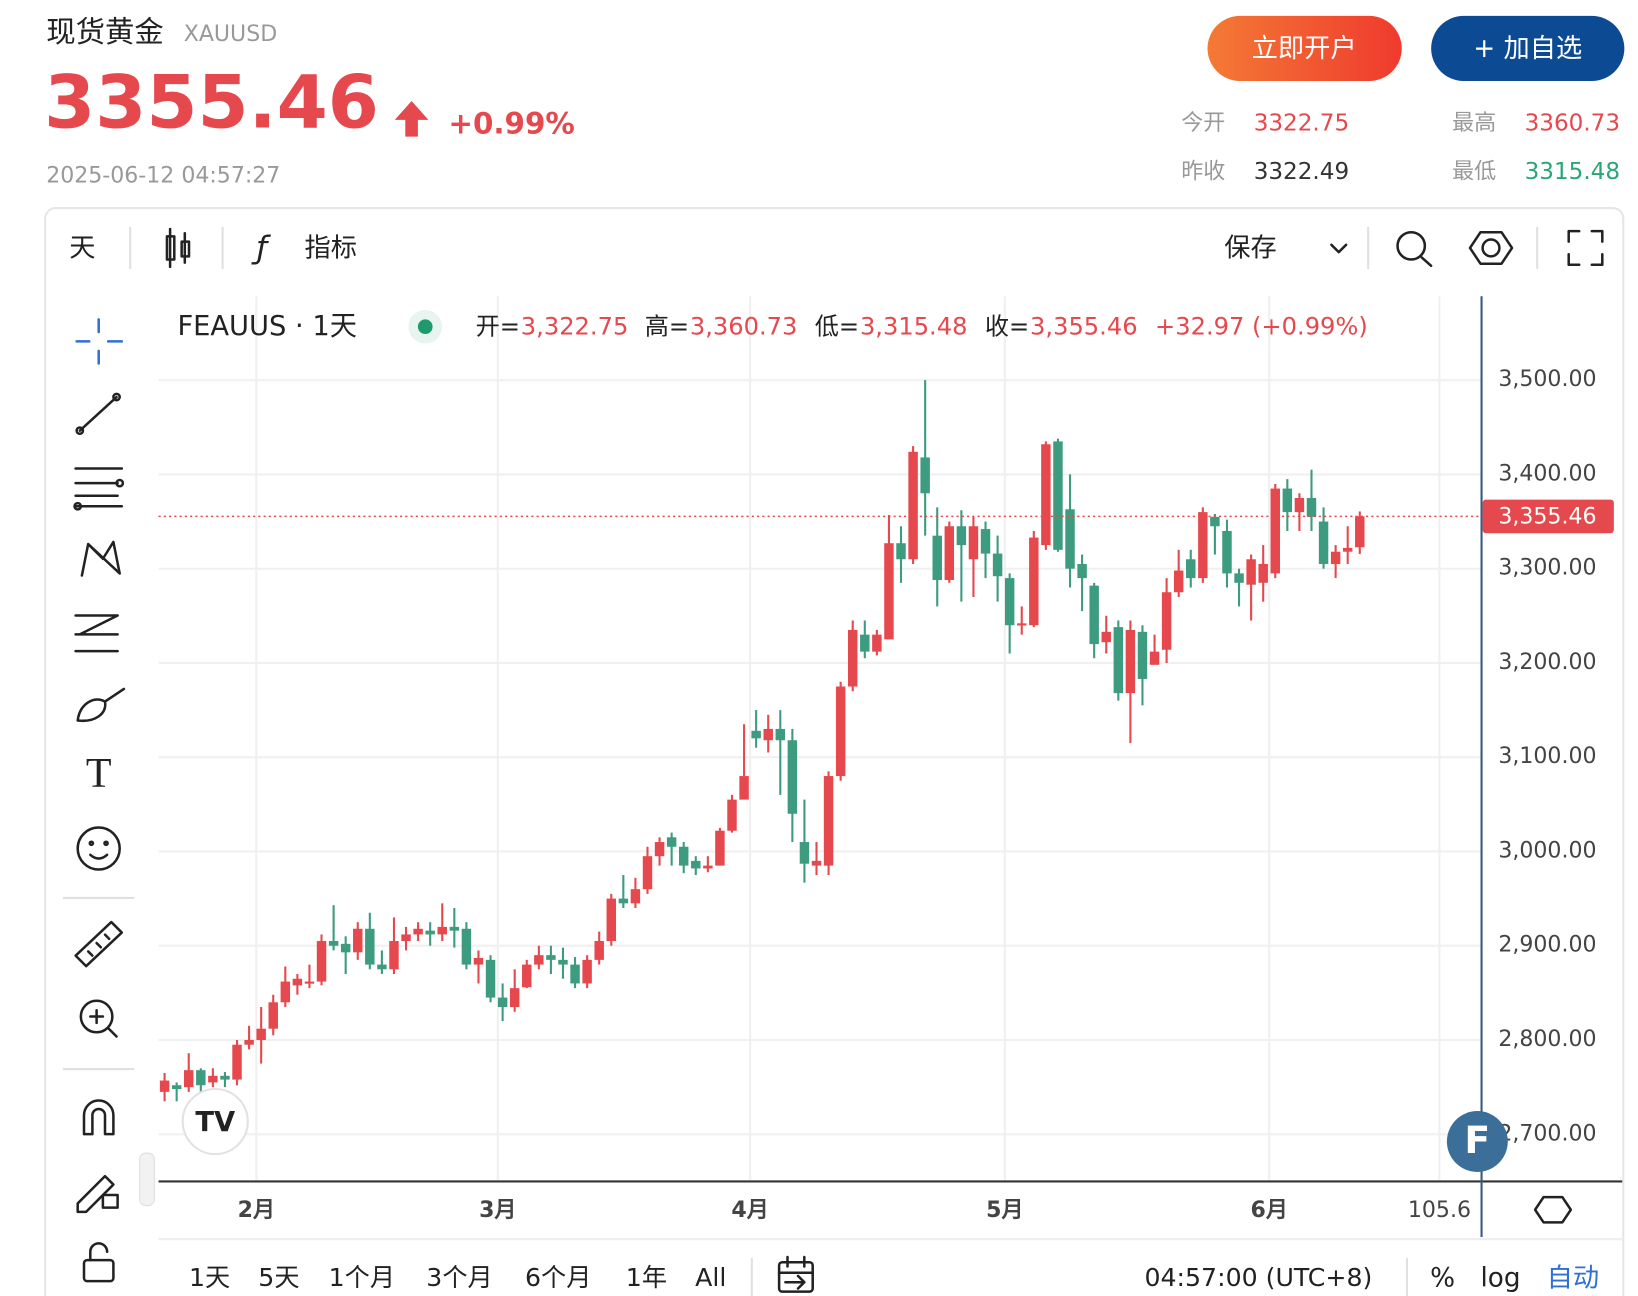 This screenshot has width=1638, height=1296. I want to click on fullscreen-icon, so click(1585, 248).